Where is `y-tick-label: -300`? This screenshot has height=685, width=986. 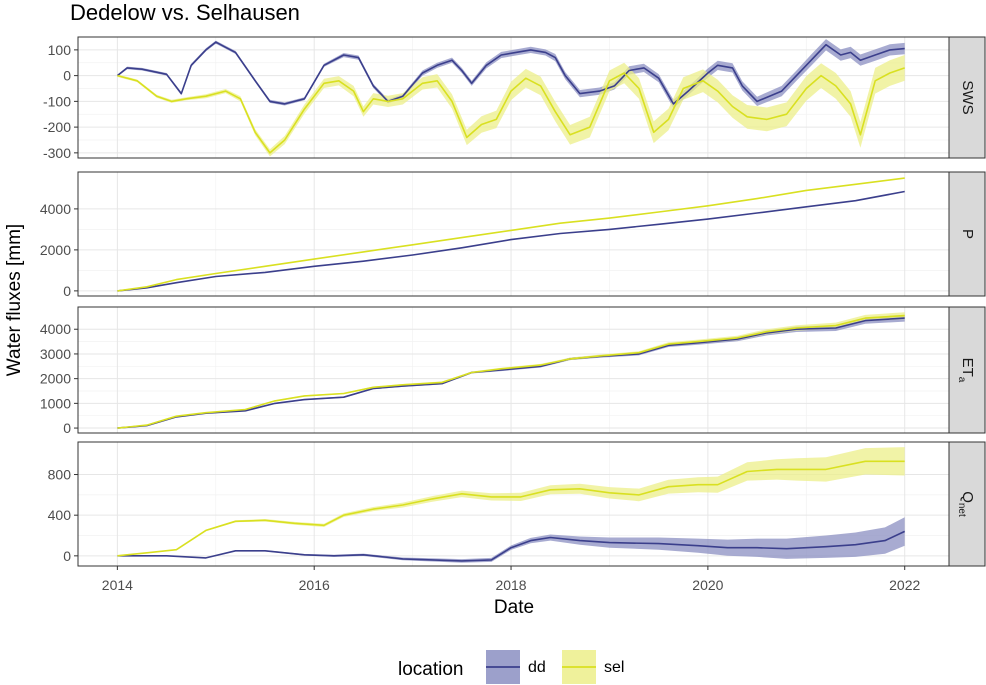
y-tick-label: -300 is located at coordinates (57, 153).